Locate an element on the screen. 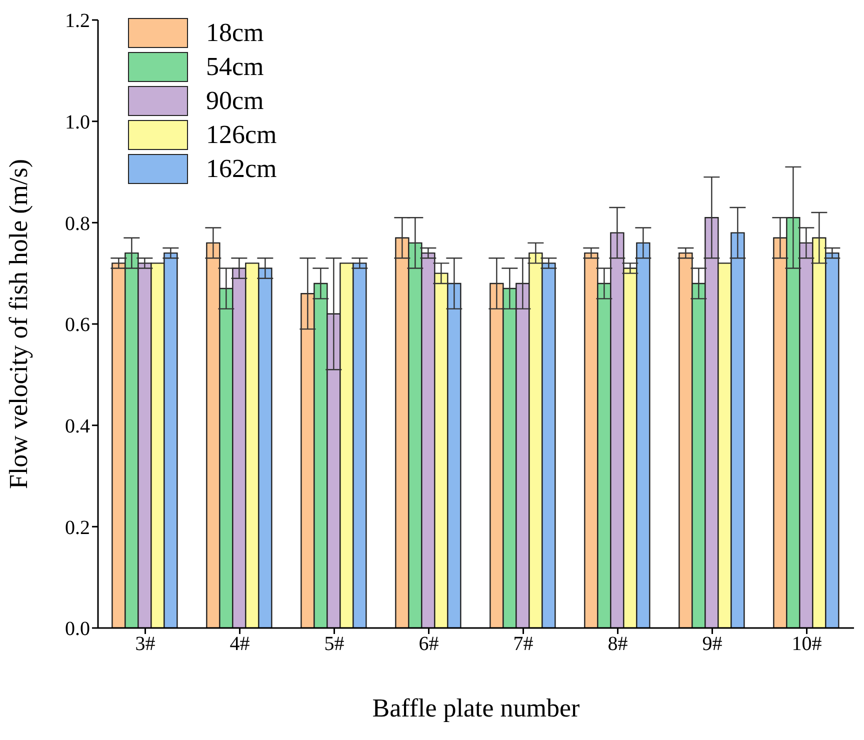 The image size is (864, 740). y-tick-label: 0.2 is located at coordinates (77, 527).